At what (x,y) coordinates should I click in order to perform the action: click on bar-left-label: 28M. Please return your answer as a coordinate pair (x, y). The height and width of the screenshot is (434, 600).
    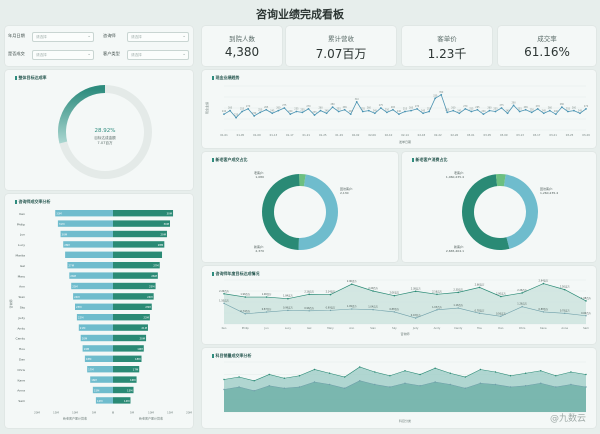
    Looking at the image, I should click on (67, 245).